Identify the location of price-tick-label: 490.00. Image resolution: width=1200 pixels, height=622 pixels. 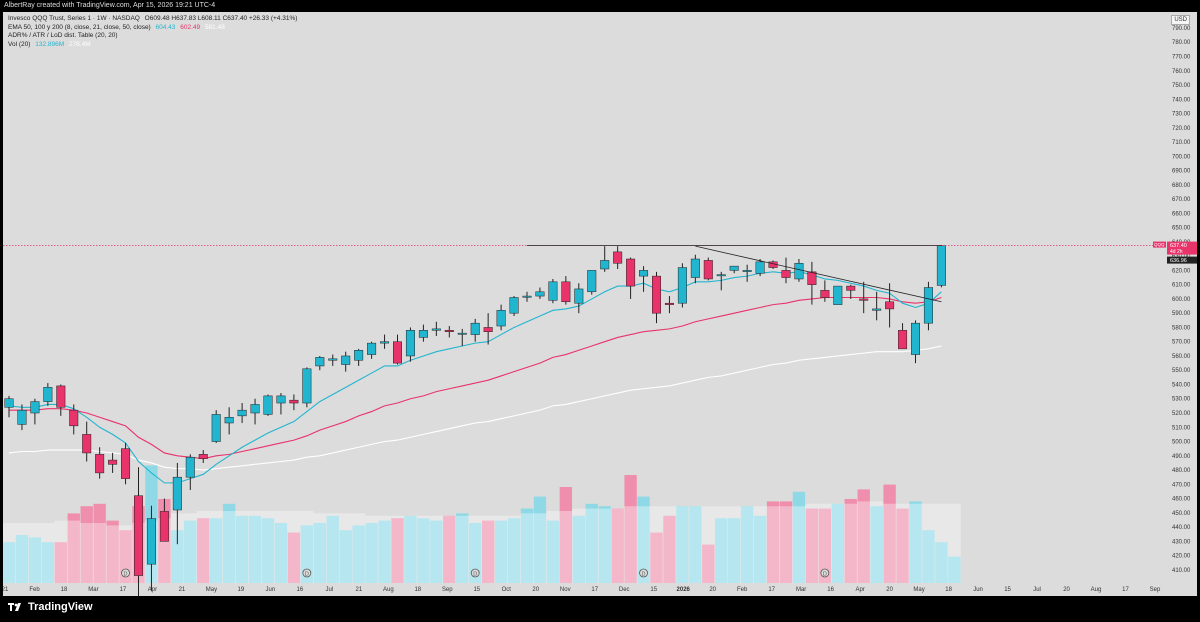
(1181, 457).